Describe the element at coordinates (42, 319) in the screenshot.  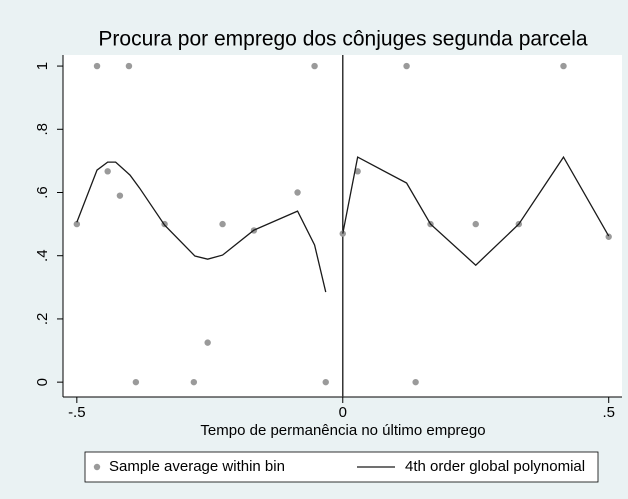
I see `y-tick-label: .2` at that location.